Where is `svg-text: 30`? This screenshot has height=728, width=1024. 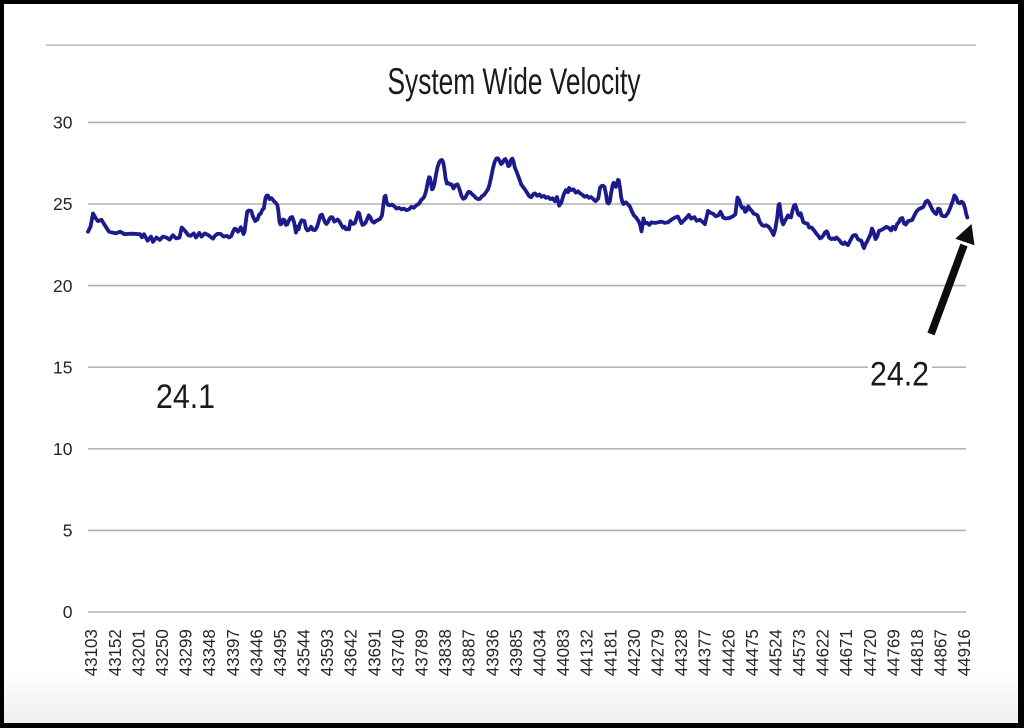
svg-text: 30 is located at coordinates (63, 123).